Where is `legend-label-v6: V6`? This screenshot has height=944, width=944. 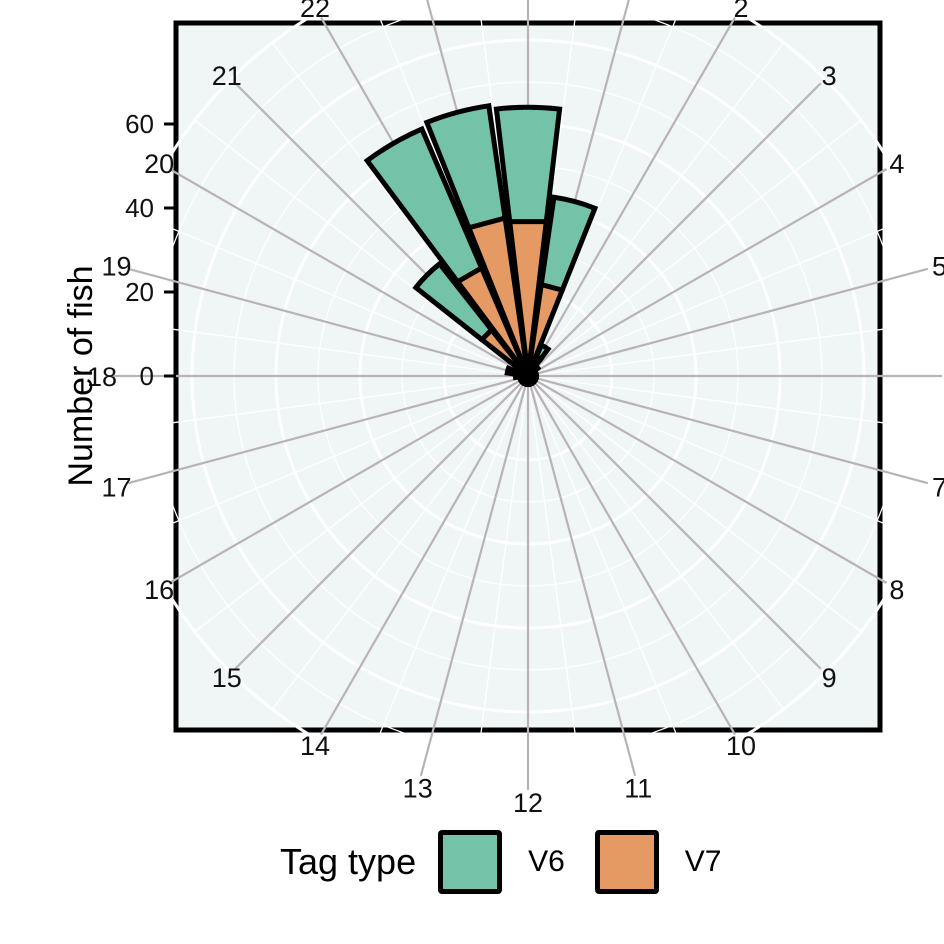
legend-label-v6: V6 is located at coordinates (546, 861).